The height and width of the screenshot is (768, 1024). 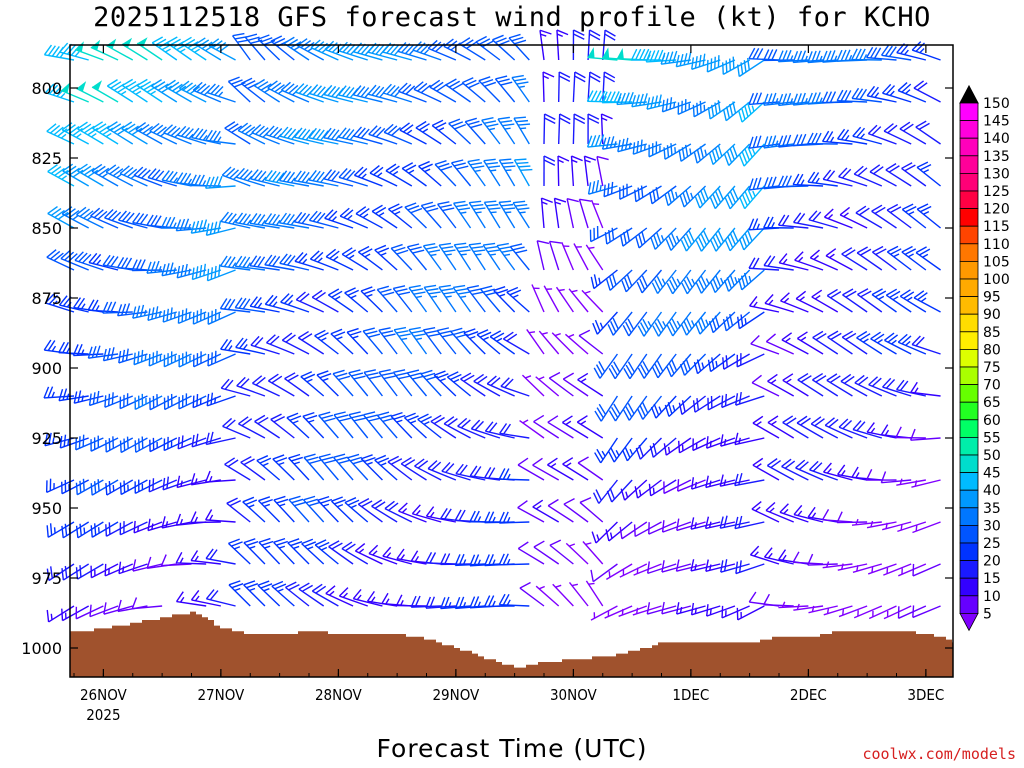 What do you see at coordinates (992, 368) in the screenshot?
I see `colorbar-label: 75` at bounding box center [992, 368].